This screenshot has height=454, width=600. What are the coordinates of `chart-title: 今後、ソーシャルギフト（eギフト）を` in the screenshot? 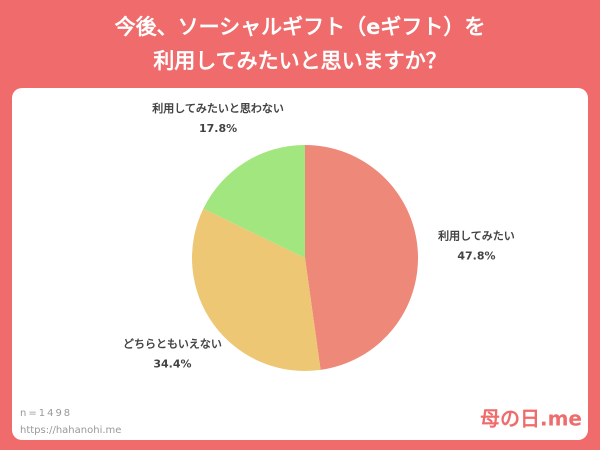 It's located at (300, 27).